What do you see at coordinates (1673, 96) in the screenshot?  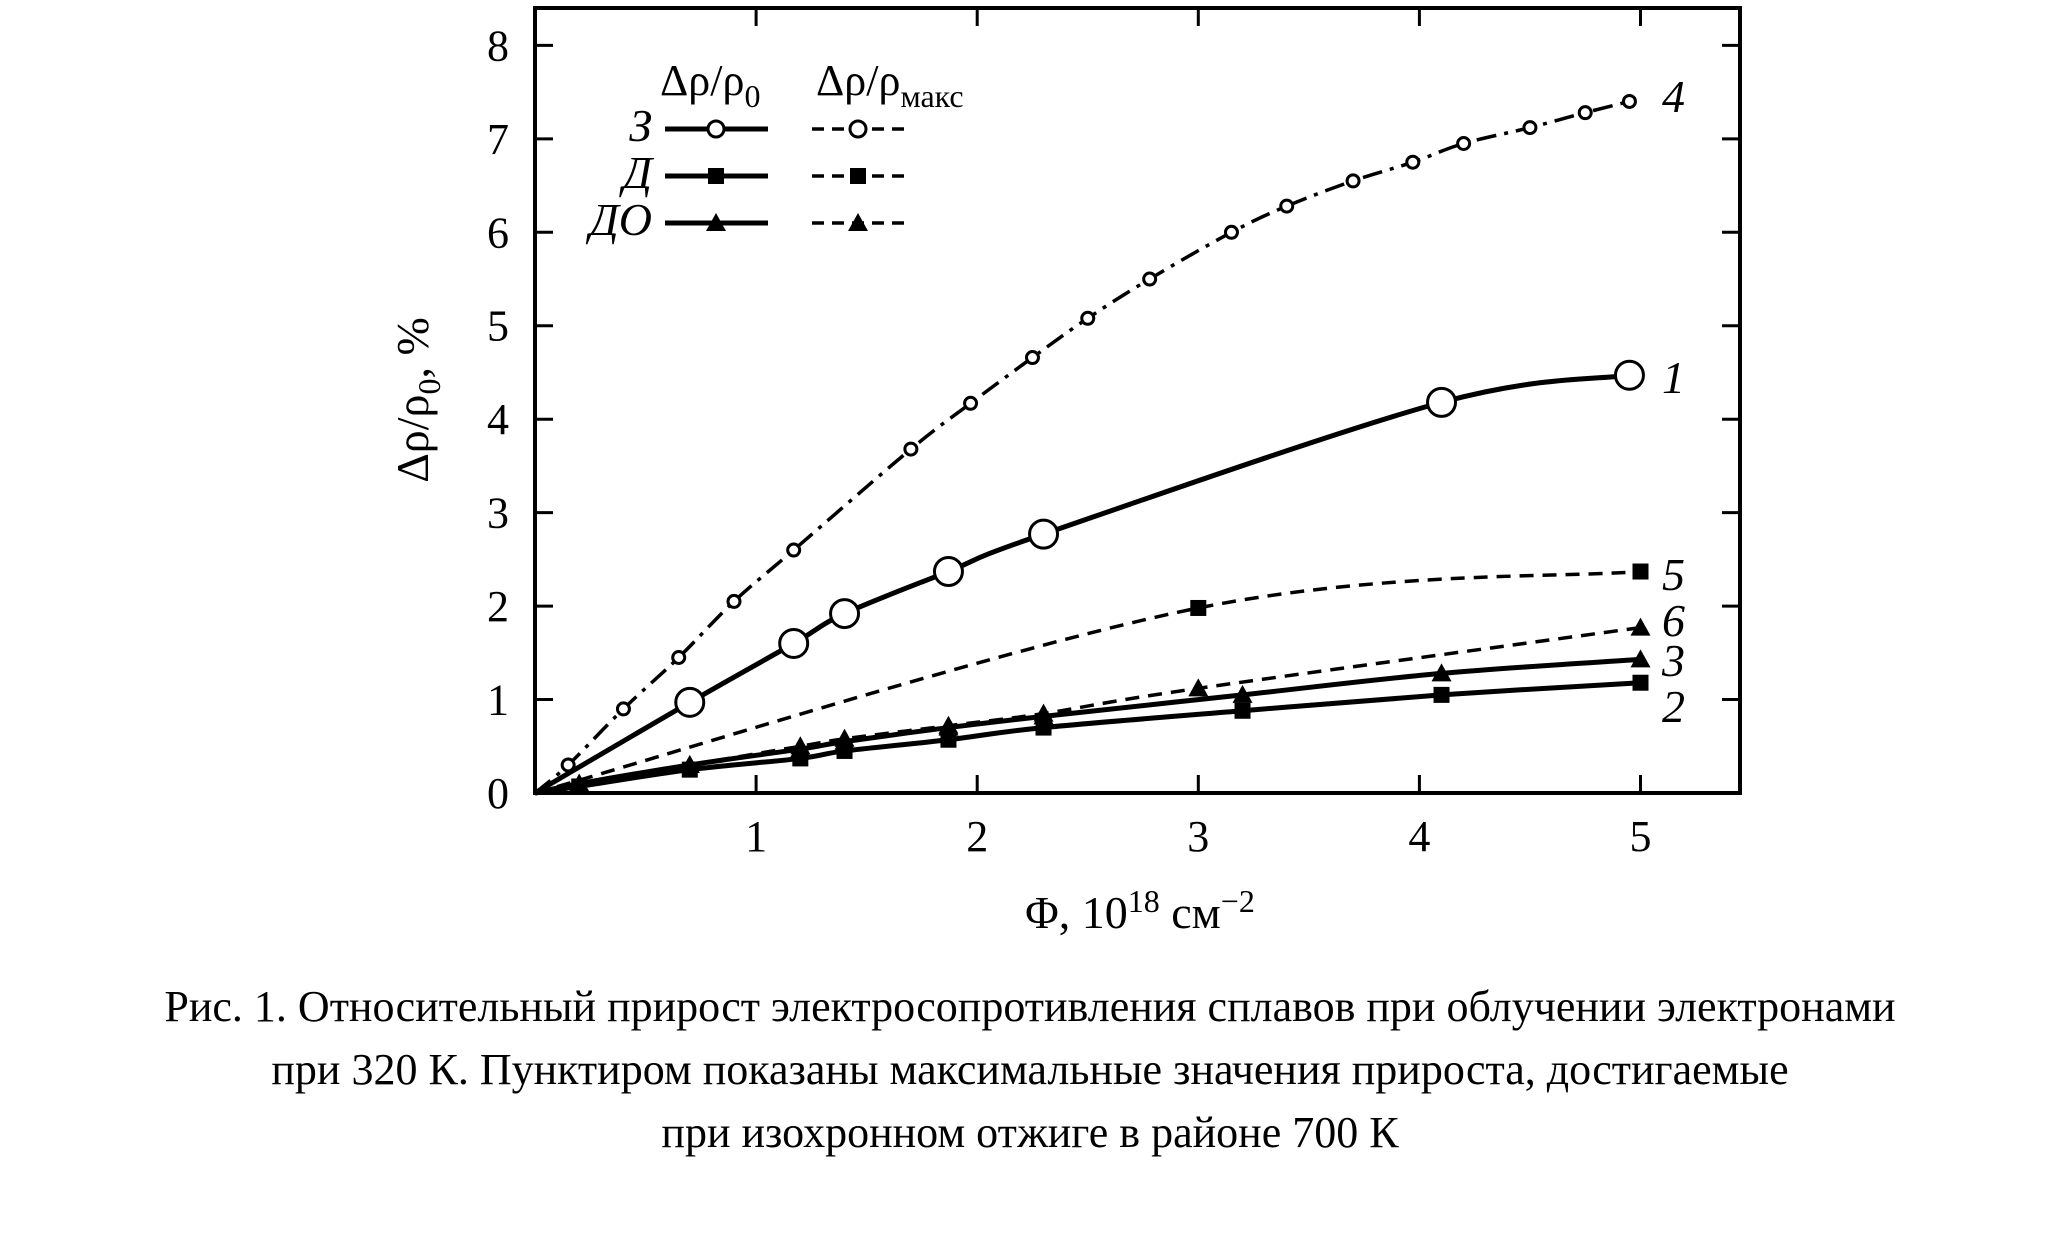 I see `curve-label-4: 4` at bounding box center [1673, 96].